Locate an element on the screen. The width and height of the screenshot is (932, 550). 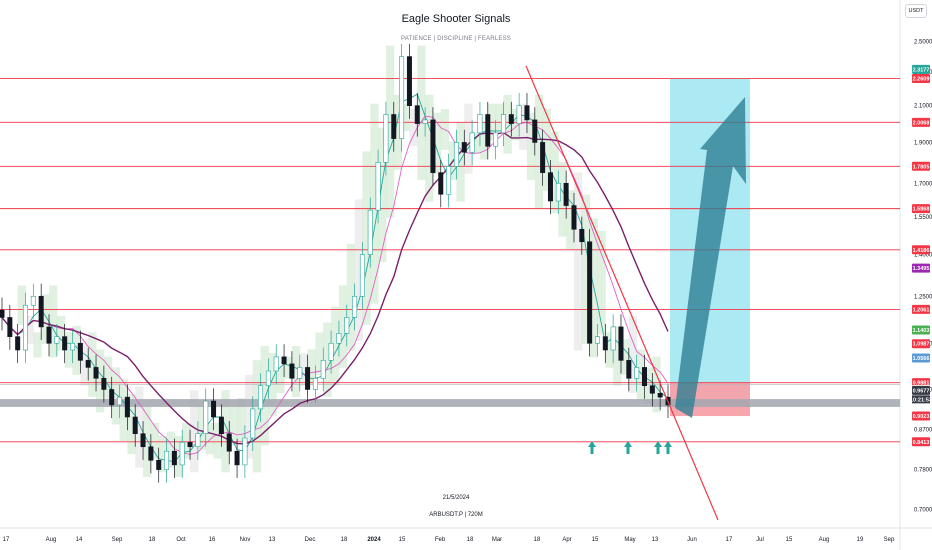
price-tag-label: 0.9023 is located at coordinates (921, 417).